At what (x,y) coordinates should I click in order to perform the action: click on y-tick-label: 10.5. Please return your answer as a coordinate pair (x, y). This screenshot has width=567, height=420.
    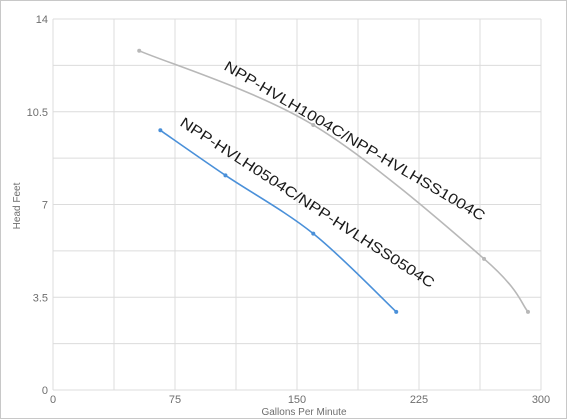
    Looking at the image, I should click on (37, 113).